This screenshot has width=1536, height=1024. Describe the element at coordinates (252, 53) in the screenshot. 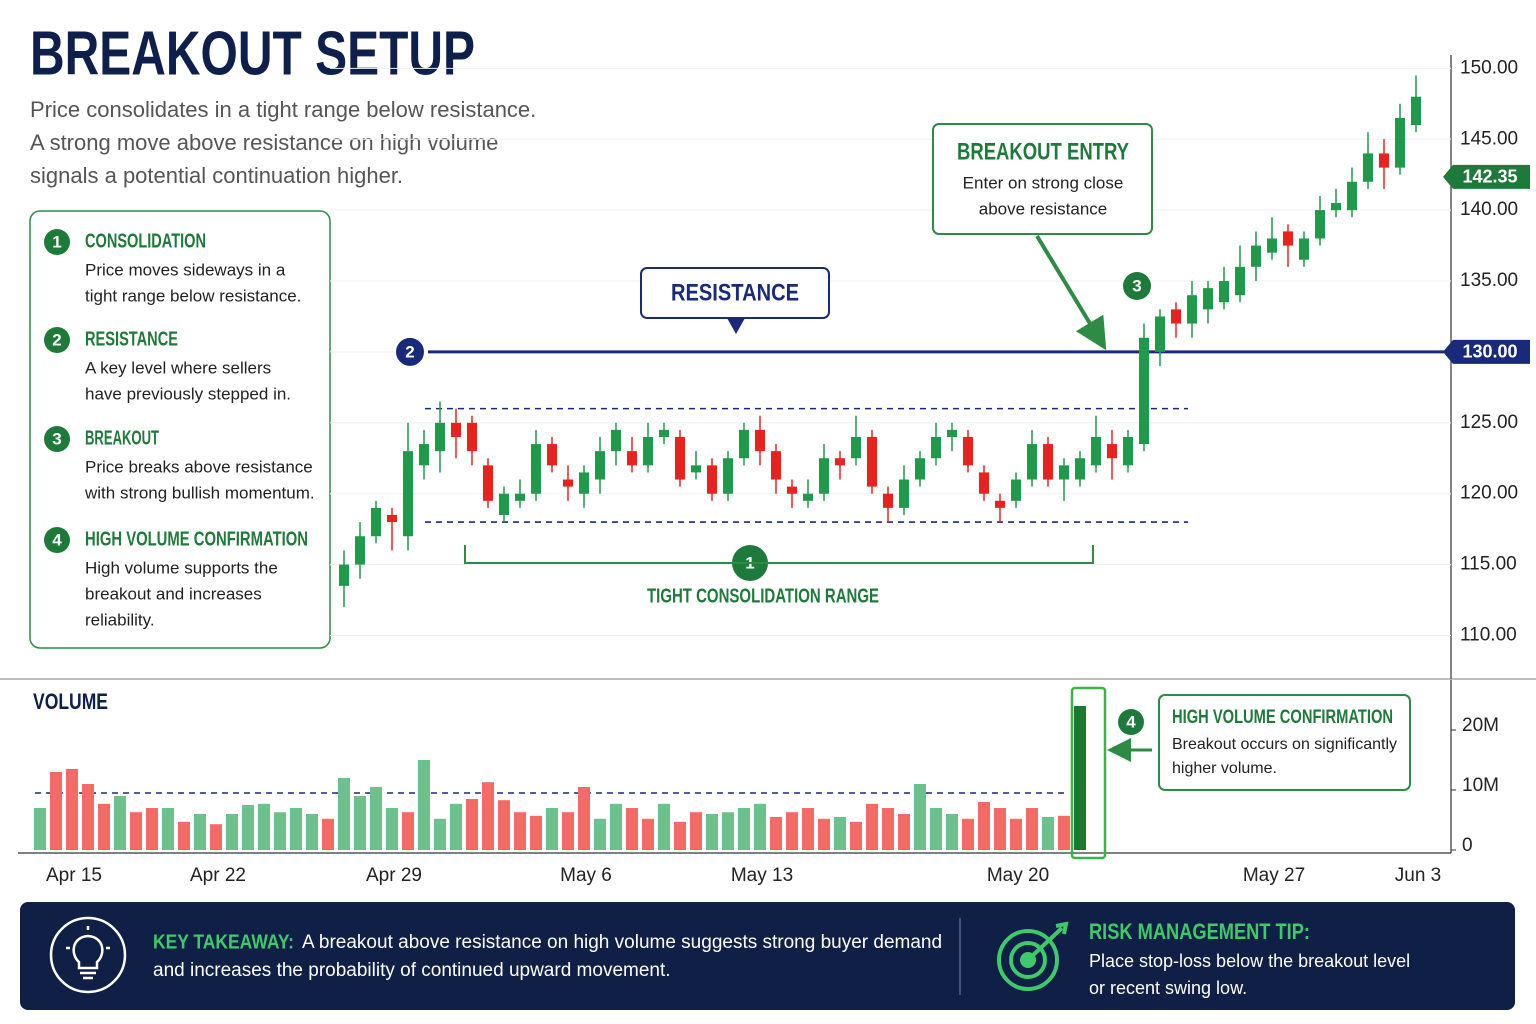

I see `title: BREAKOUT SETUP` at that location.